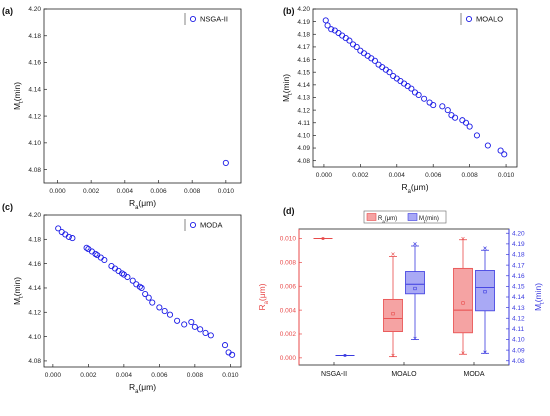 The width and height of the screenshot is (550, 416). What do you see at coordinates (489, 19) in the screenshot?
I see `legend-label: MOALO` at bounding box center [489, 19].